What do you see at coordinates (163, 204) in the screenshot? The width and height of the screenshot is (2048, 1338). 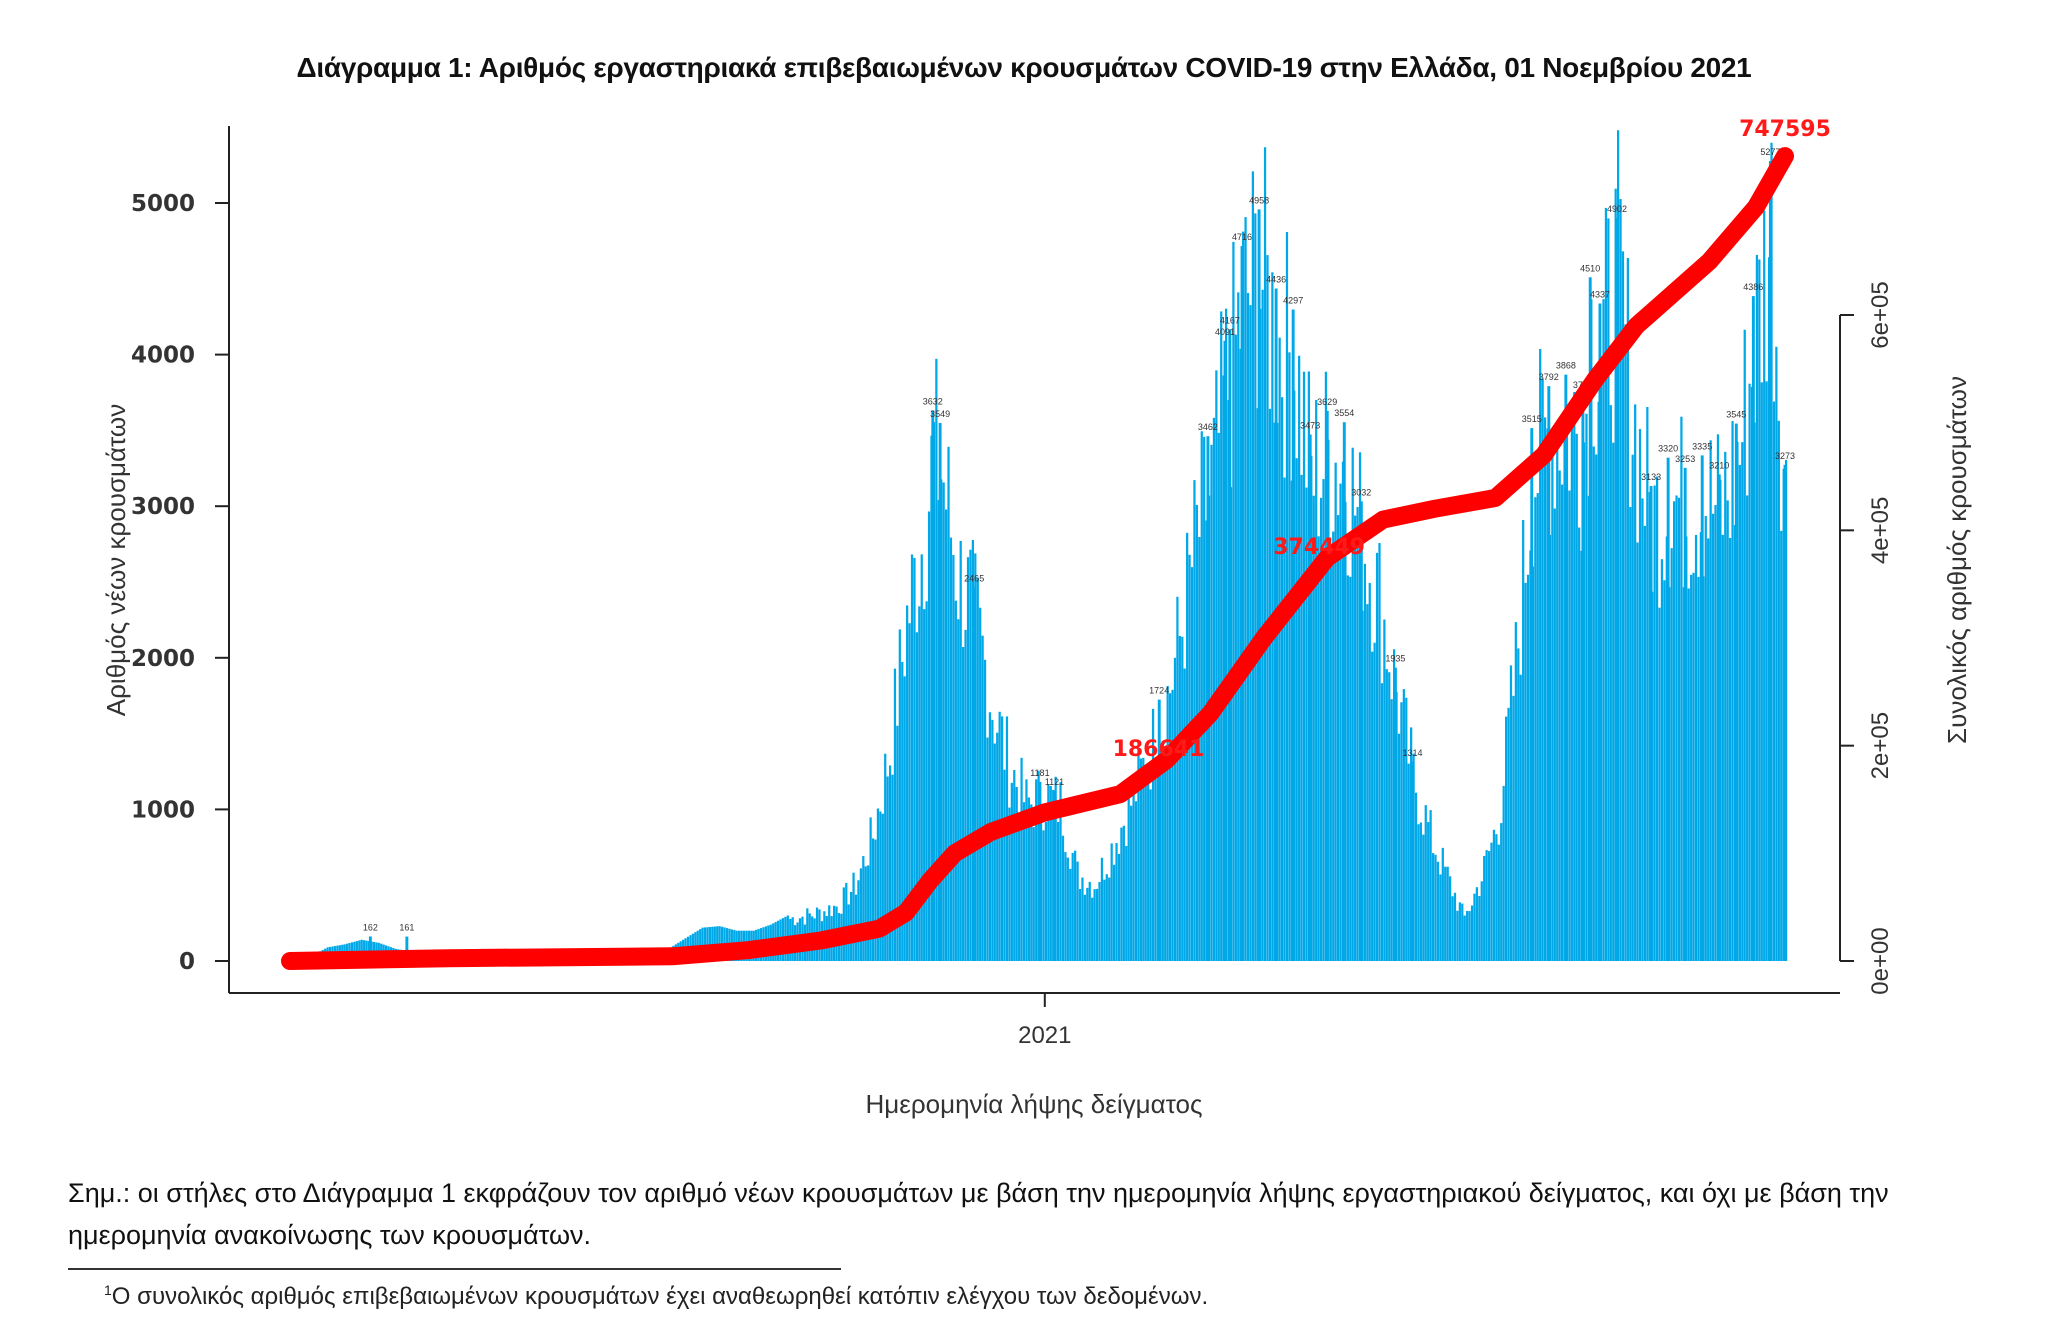 I see `y-tick-label: 5000` at bounding box center [163, 204].